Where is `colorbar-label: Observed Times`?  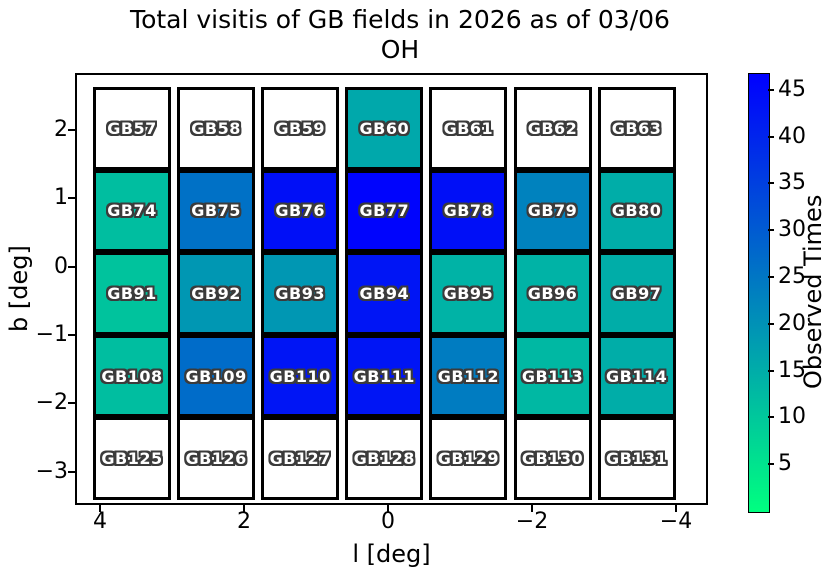 colorbar-label: Observed Times is located at coordinates (813, 292).